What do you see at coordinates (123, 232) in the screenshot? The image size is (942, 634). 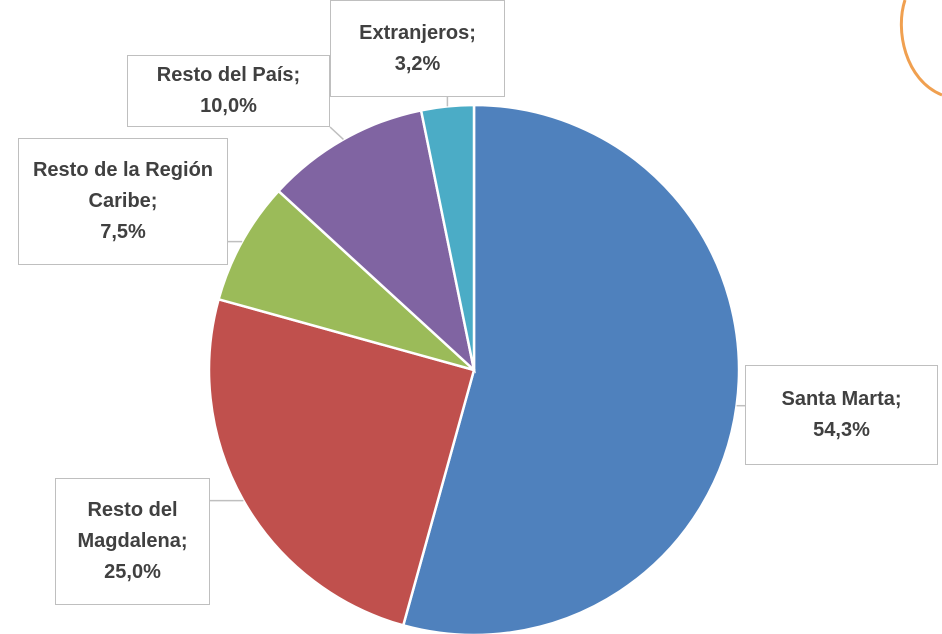 I see `value-label: 7,5%` at bounding box center [123, 232].